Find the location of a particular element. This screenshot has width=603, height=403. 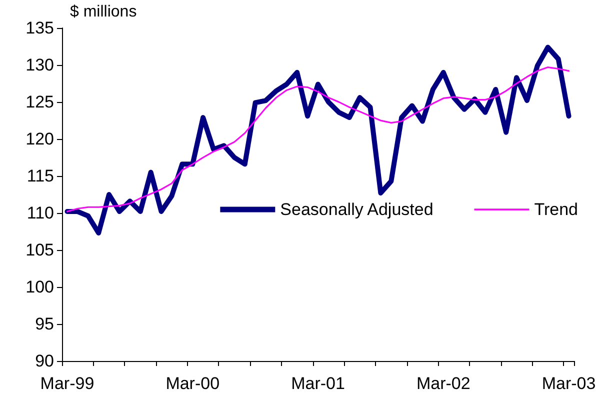

y-tick-label: 110 is located at coordinates (40, 213).